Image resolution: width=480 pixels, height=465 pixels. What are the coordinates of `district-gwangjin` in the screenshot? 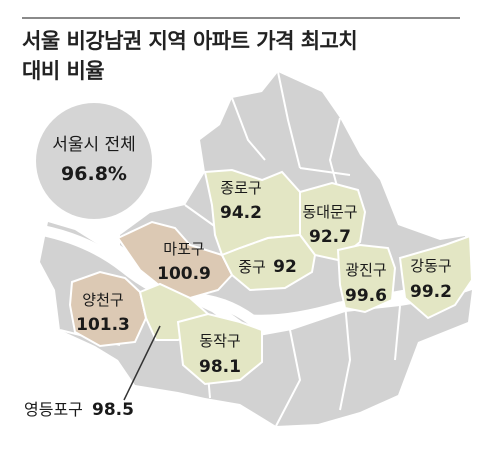 It's located at (366, 278).